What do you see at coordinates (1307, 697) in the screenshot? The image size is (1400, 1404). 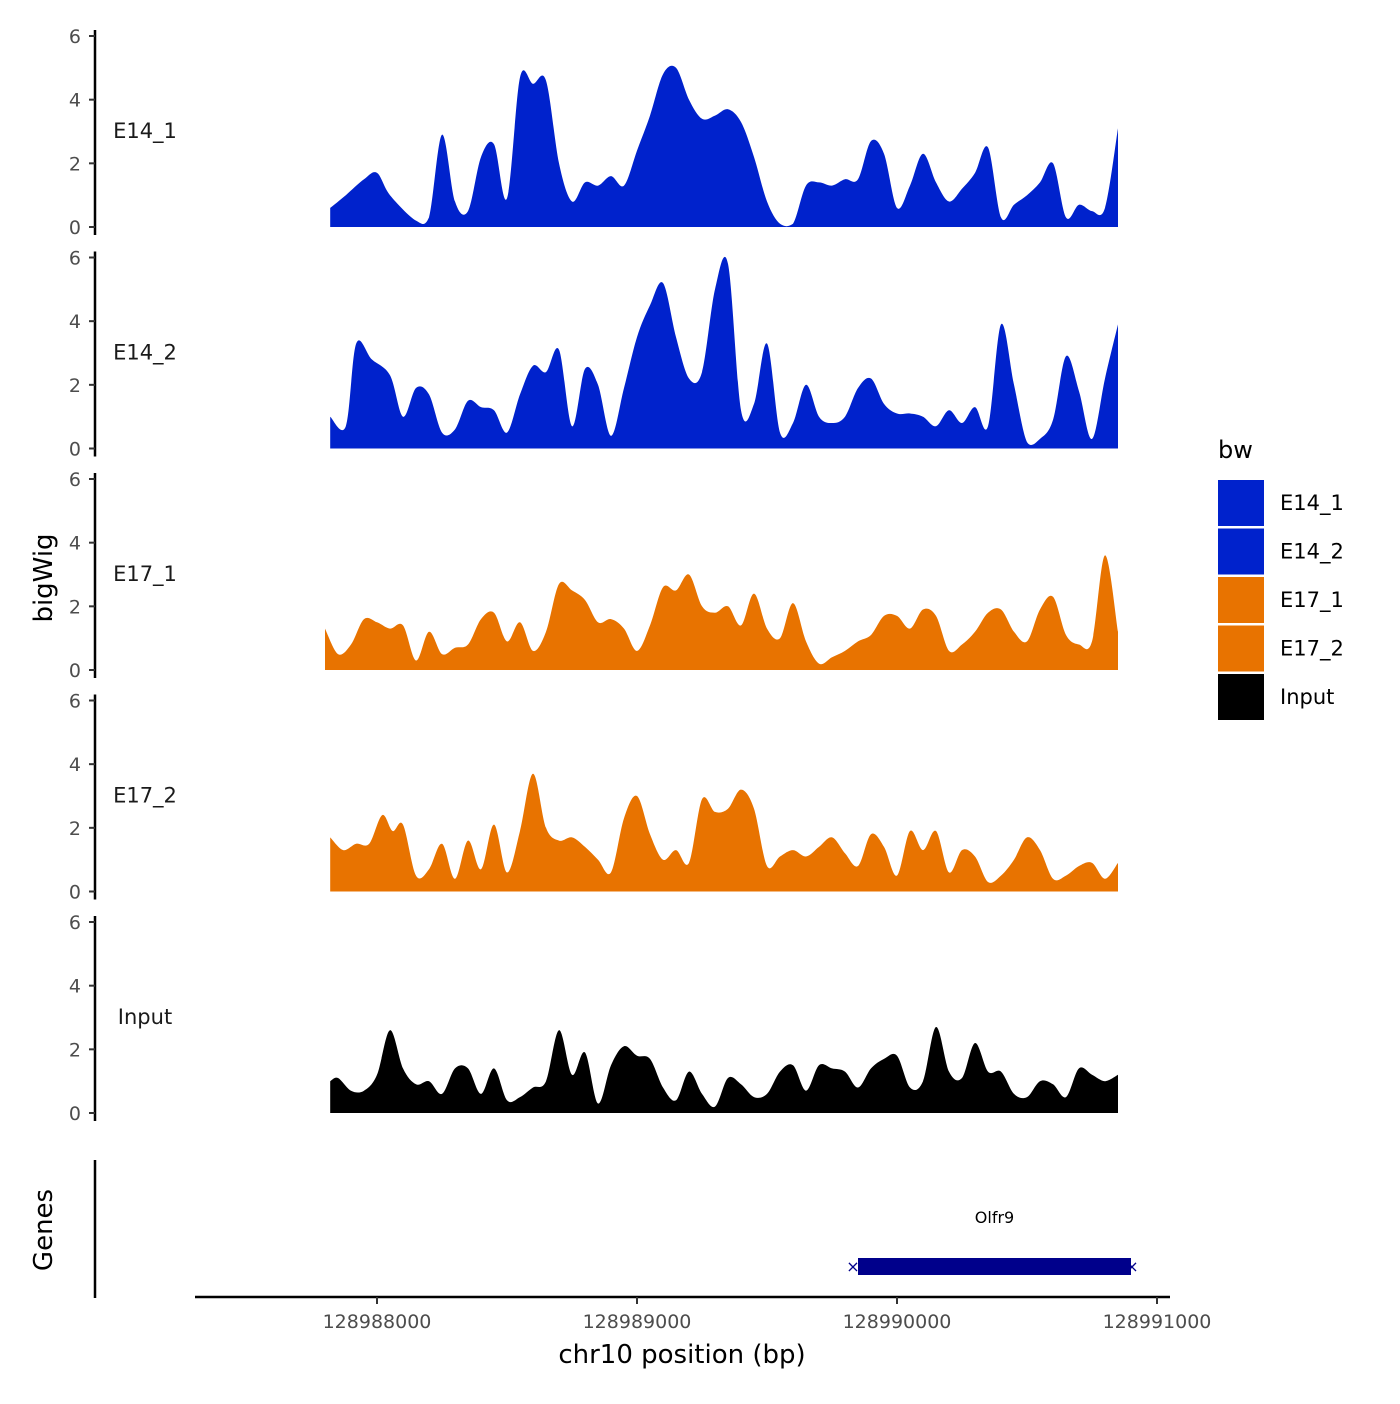 I see `legend-label: Input` at bounding box center [1307, 697].